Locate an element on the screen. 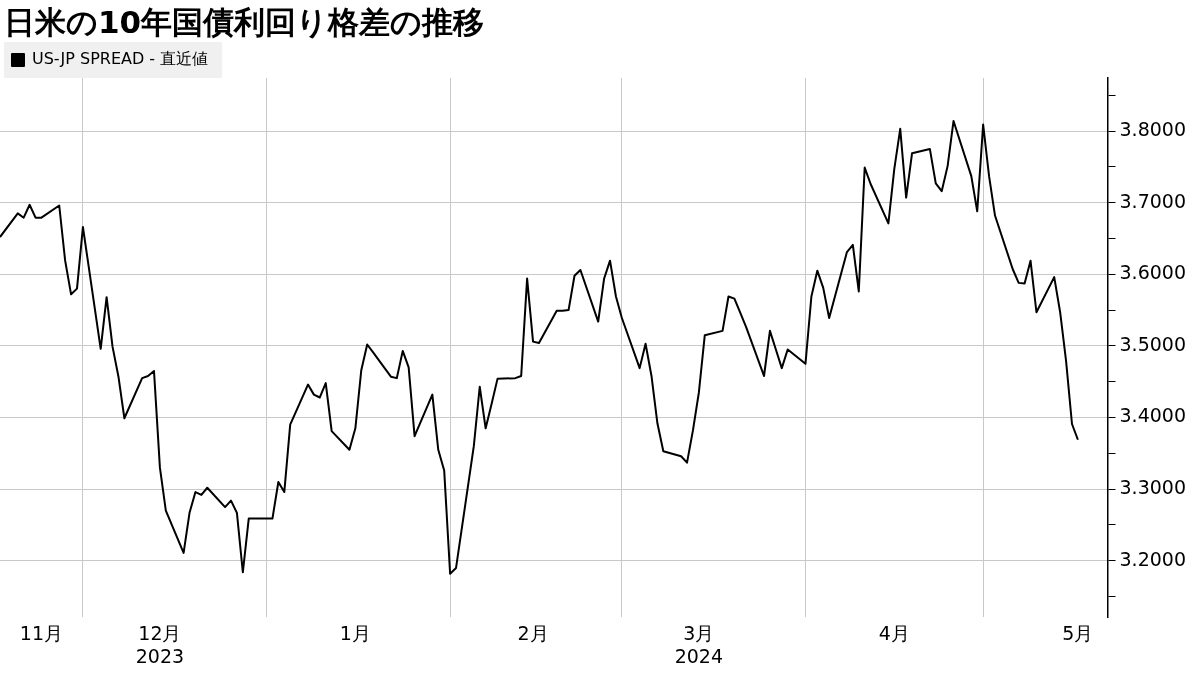  y-tick-label: 3.2000 is located at coordinates (1152, 558).